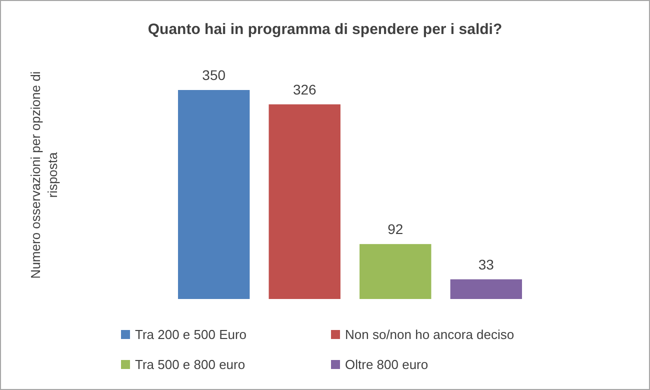 This screenshot has width=650, height=390. I want to click on data-label: 350, so click(214, 75).